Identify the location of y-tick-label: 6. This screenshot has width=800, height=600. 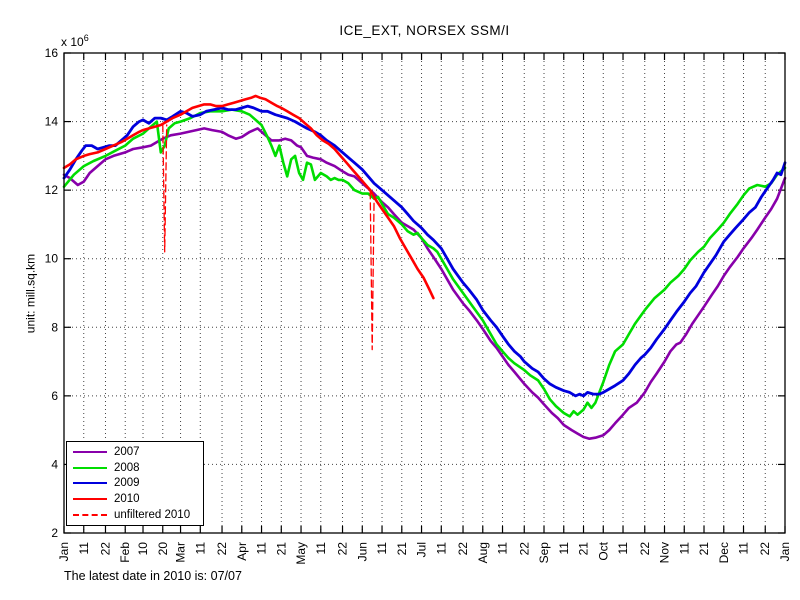
(54, 396).